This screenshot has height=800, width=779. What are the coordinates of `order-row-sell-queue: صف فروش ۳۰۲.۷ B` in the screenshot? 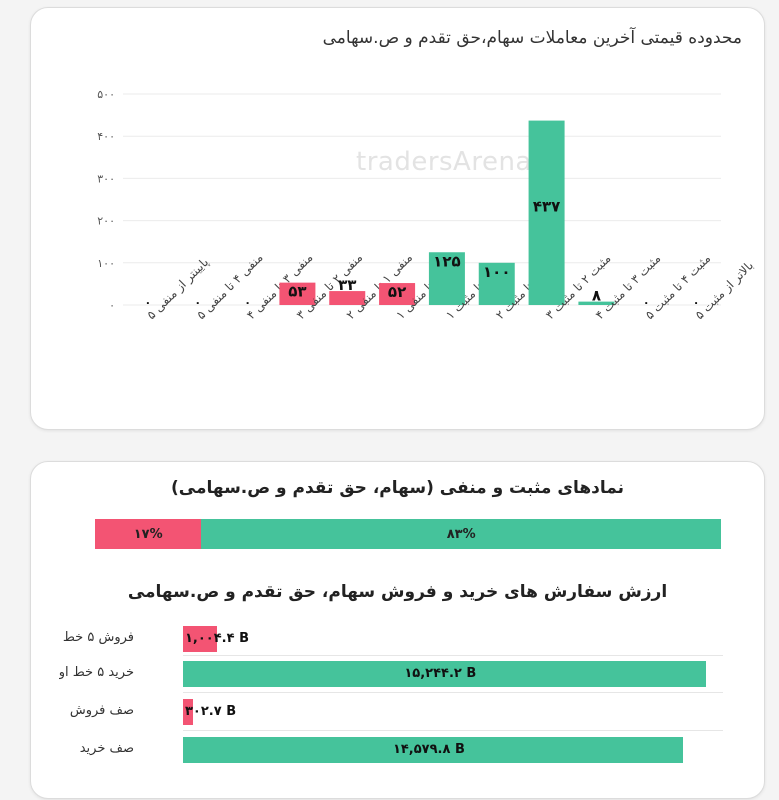 It's located at (397, 712).